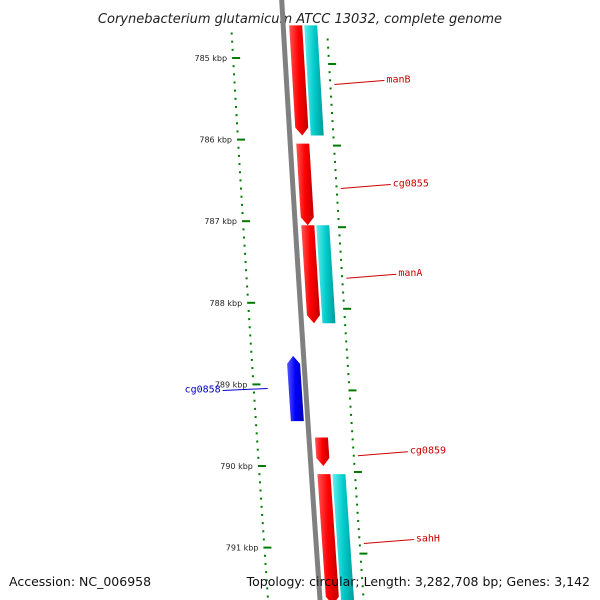 The image size is (600, 600). I want to click on backbone-layer, so click(301, 300).